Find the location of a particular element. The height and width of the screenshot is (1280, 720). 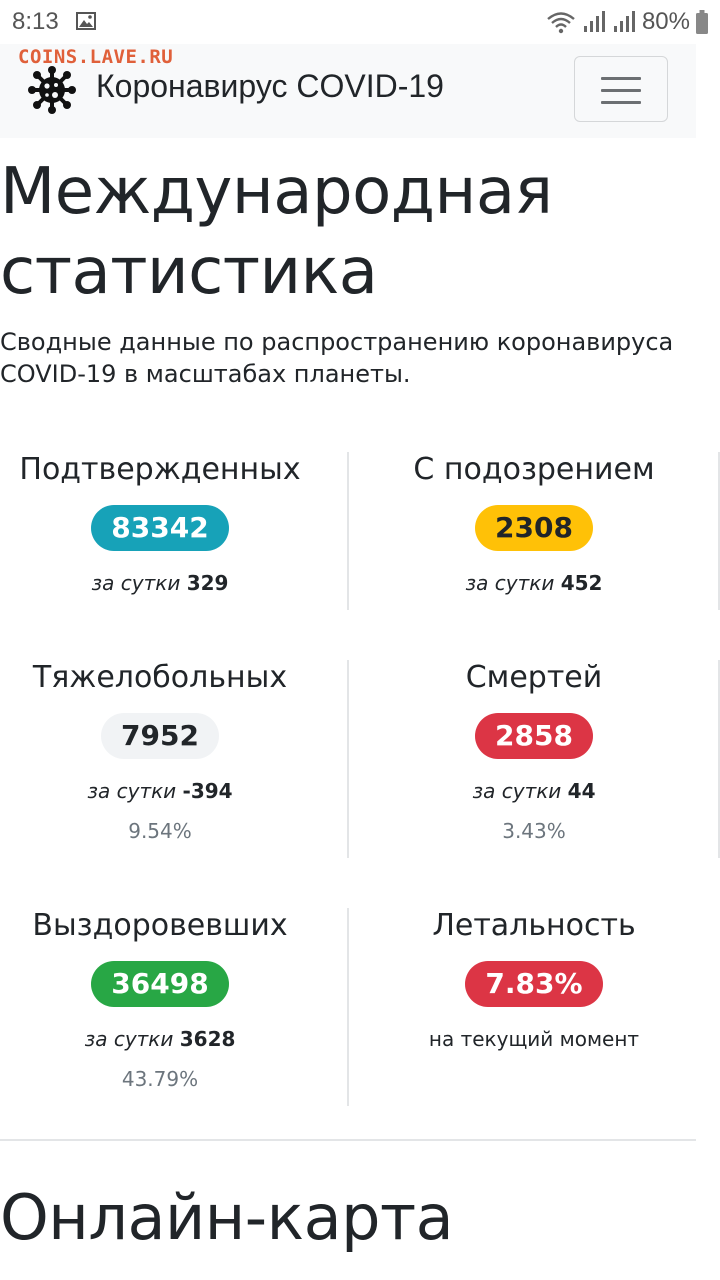

menu-toggle-button is located at coordinates (621, 89).